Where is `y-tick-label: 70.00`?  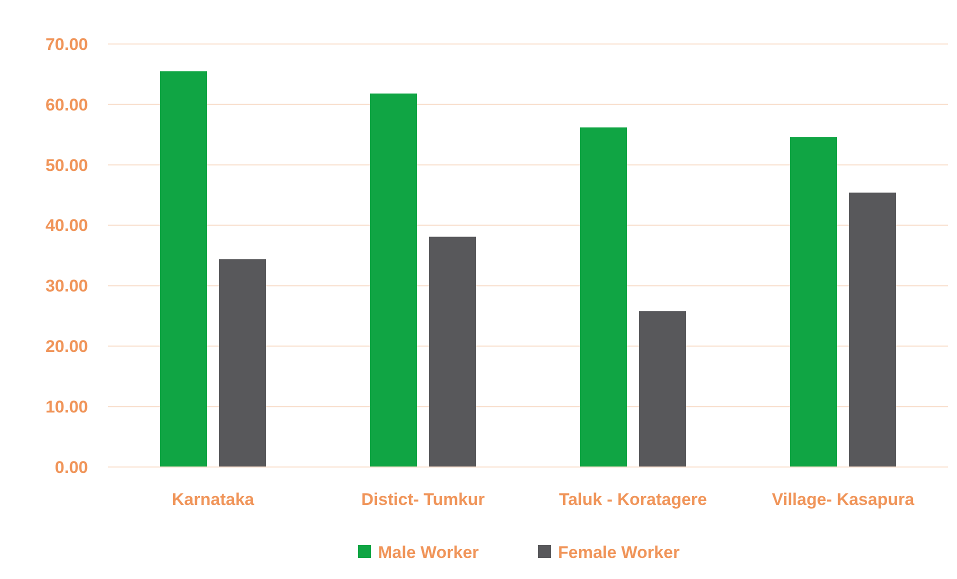
y-tick-label: 70.00 is located at coordinates (66, 44).